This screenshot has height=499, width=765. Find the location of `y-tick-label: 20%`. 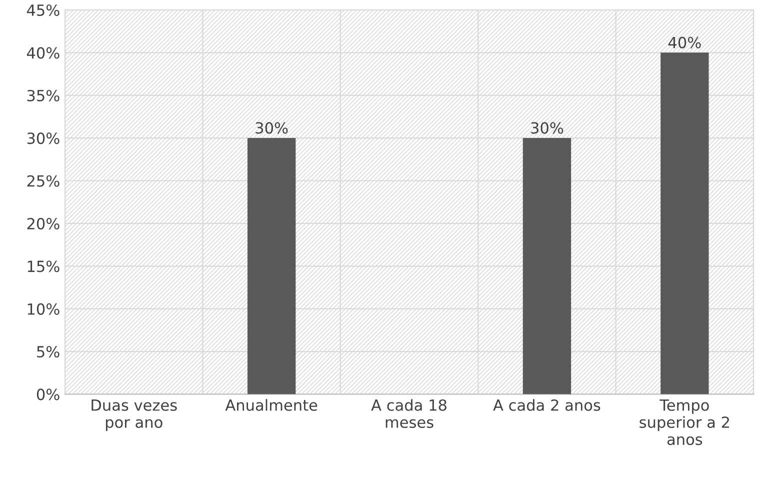

y-tick-label: 20% is located at coordinates (43, 224).